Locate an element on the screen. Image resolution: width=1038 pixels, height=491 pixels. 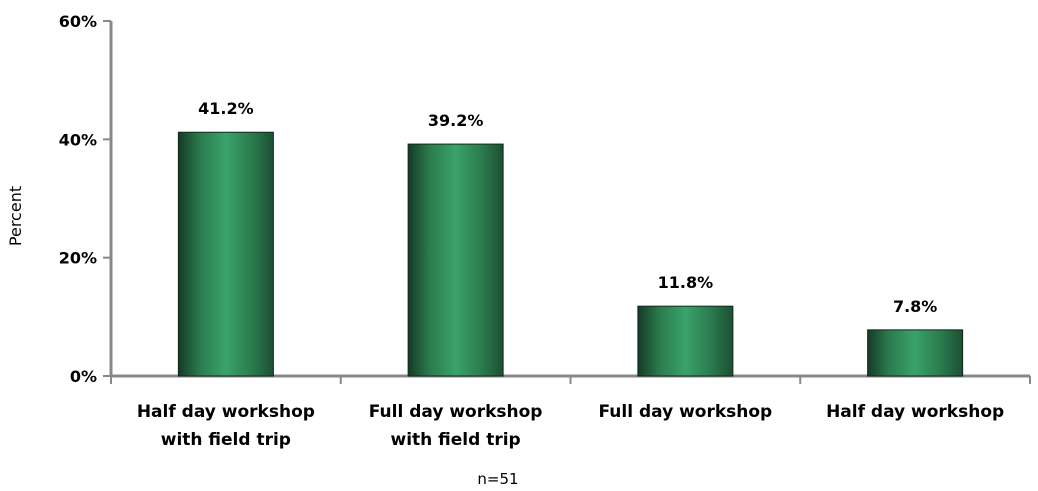
y-axis-title: Percent is located at coordinates (15, 216).